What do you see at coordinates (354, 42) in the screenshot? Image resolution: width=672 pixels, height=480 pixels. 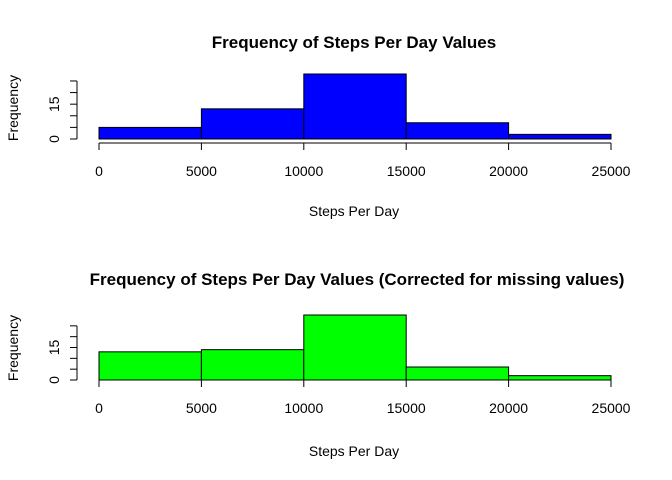 I see `chart-title: Frequency of Steps Per Day Values` at bounding box center [354, 42].